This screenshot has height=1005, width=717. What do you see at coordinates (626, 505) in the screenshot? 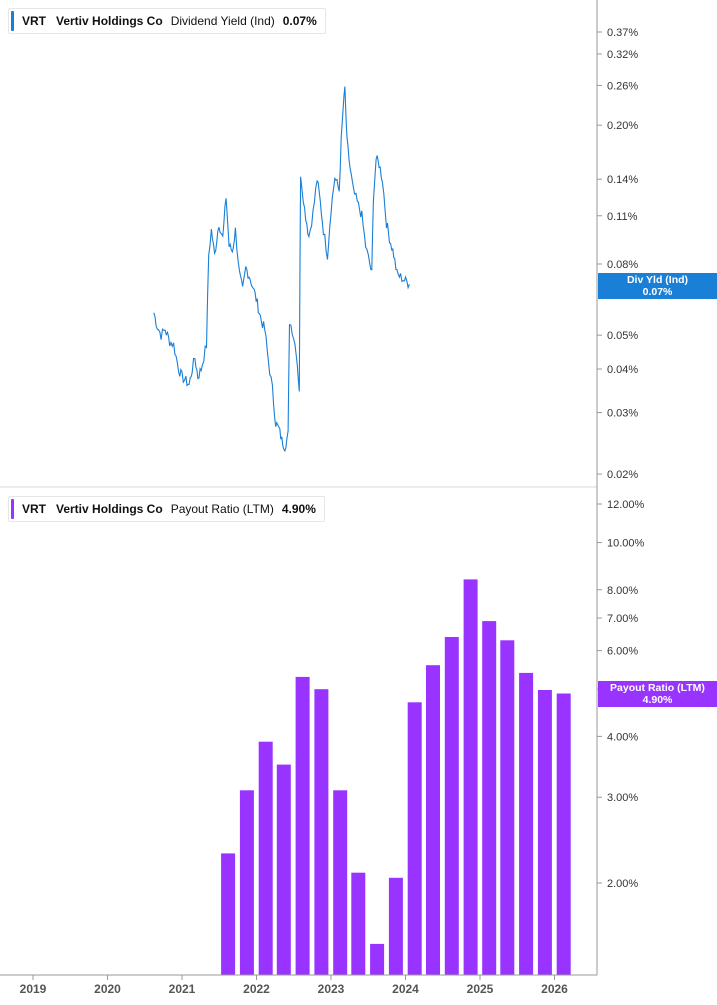
I see `y-tick-label: 12.00%` at bounding box center [626, 505].